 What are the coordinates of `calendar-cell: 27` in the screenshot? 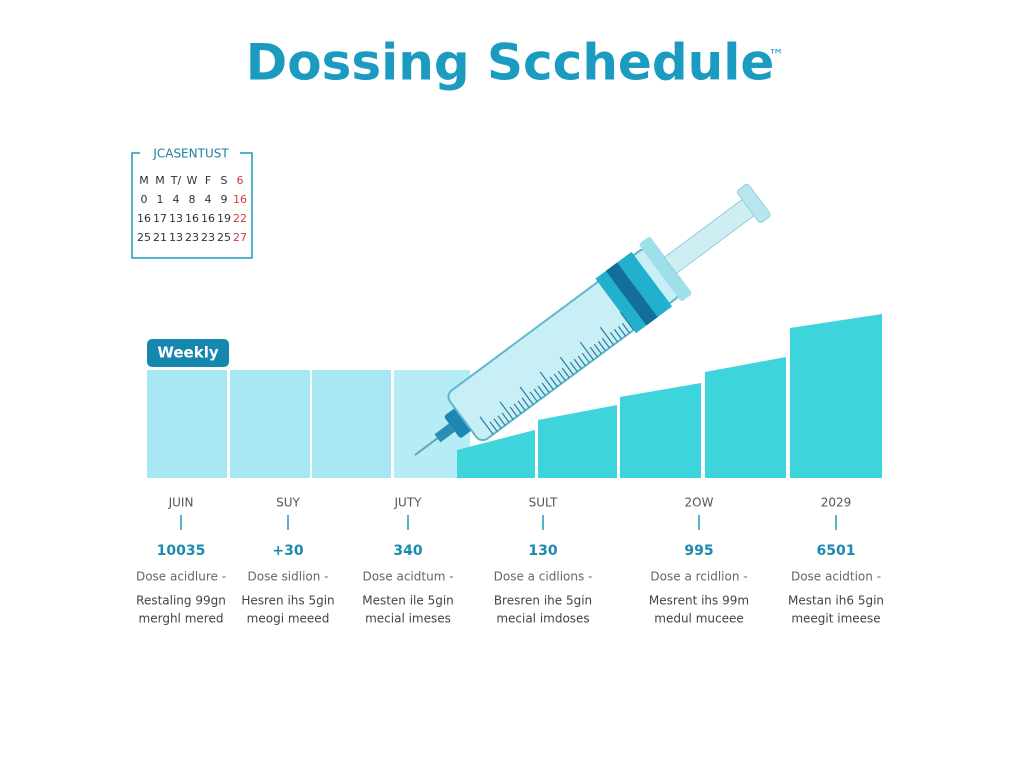 It's located at (240, 237).